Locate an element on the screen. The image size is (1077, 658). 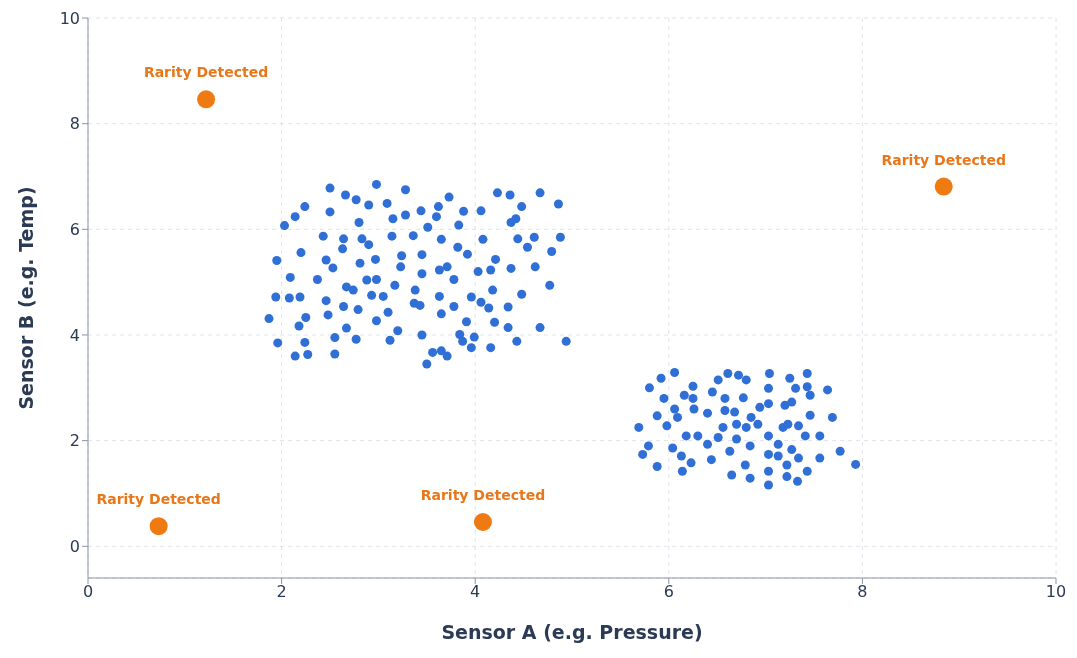
x-tick-label: 6 is located at coordinates (668, 592).